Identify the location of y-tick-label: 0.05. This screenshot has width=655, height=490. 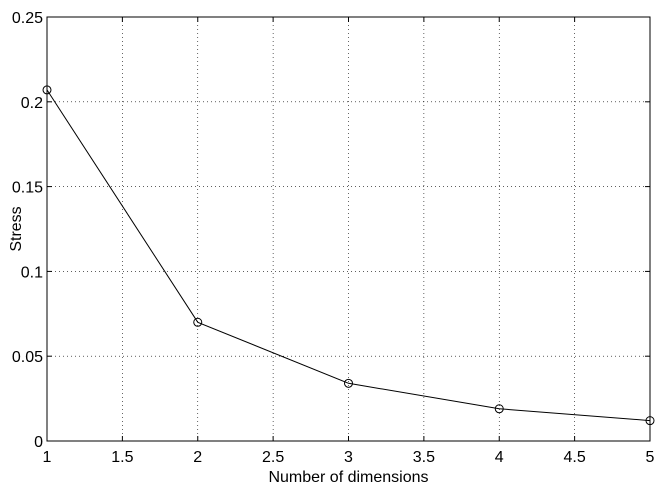
(27, 357).